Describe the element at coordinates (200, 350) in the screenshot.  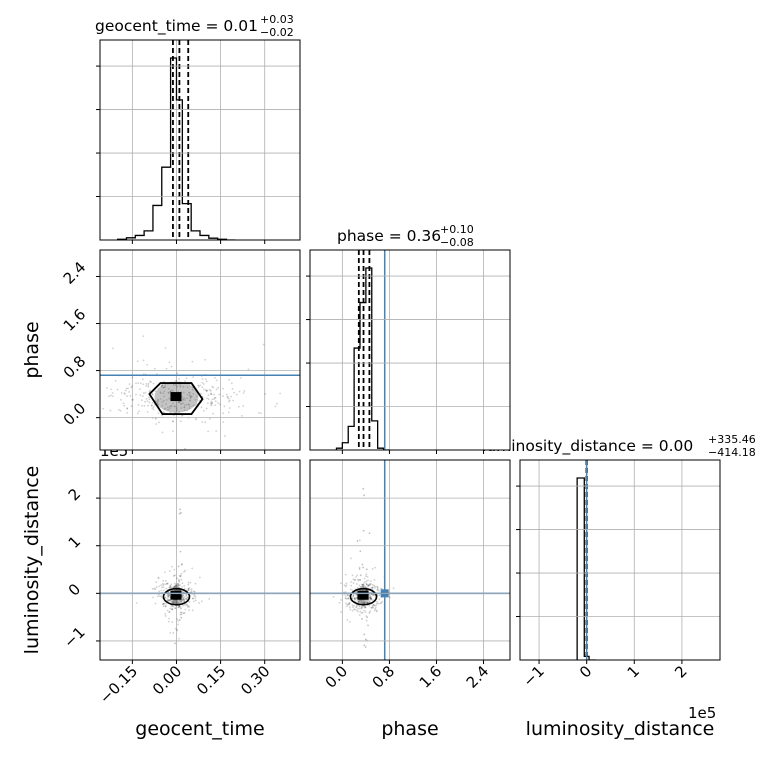
I see `panel-1-0-frame` at that location.